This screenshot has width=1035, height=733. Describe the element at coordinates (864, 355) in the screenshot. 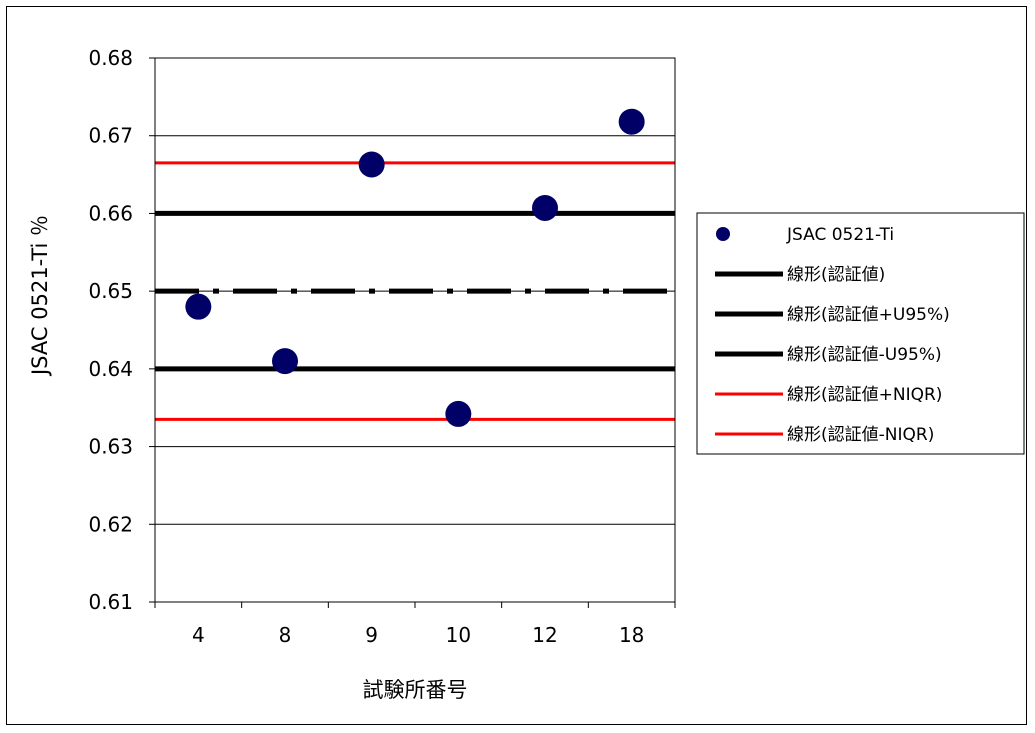

I see `legend-entry-label: 線形(認証値-U95%)` at that location.